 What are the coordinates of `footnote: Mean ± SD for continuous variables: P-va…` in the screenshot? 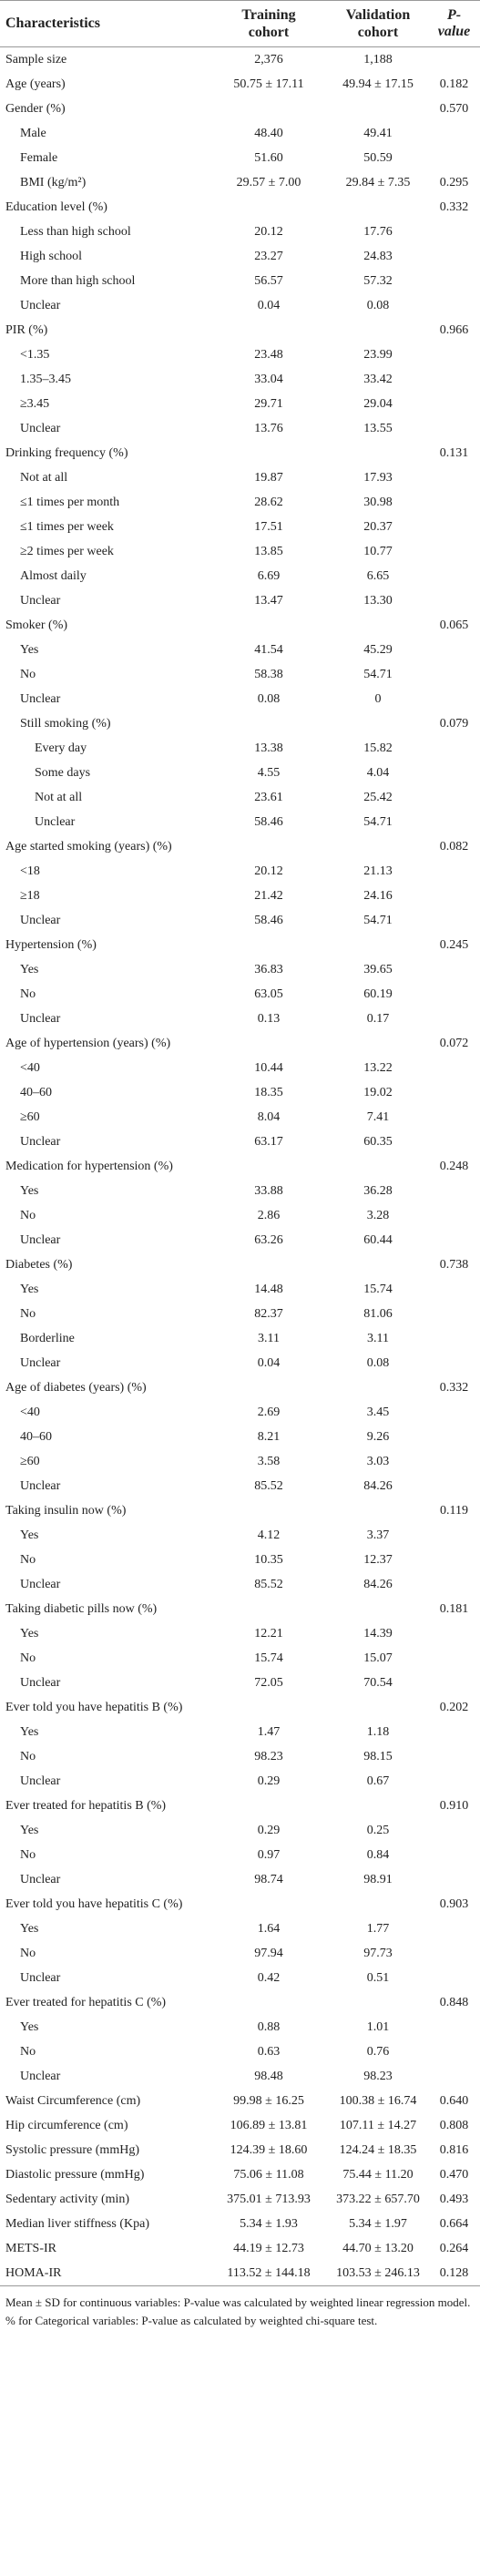 It's located at (238, 2311).